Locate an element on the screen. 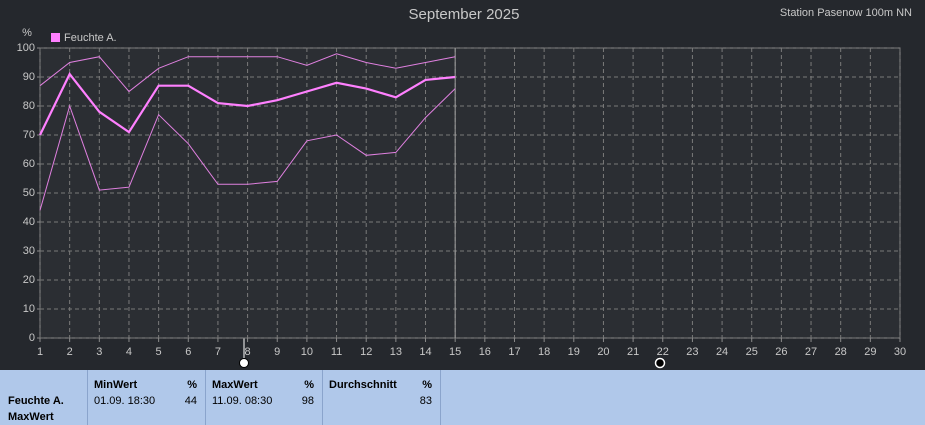 The height and width of the screenshot is (425, 925). stats-column: MinWert% 01.09. 18:30 44 is located at coordinates (147, 397).